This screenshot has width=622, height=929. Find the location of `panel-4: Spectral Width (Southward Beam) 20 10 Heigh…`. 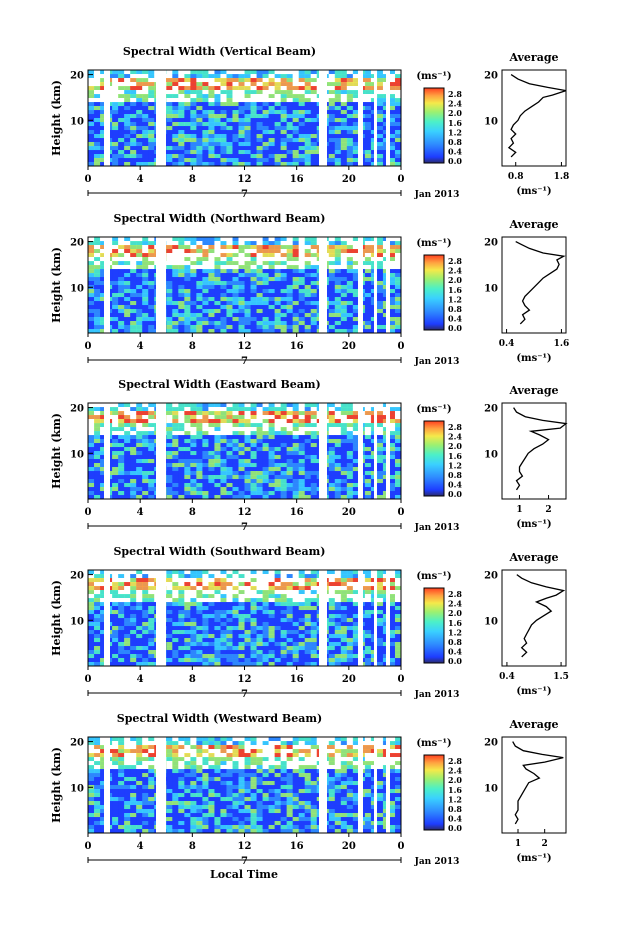

panel-4: Spectral Width (Southward Beam) 20 10 Heigh… is located at coordinates (309, 622).